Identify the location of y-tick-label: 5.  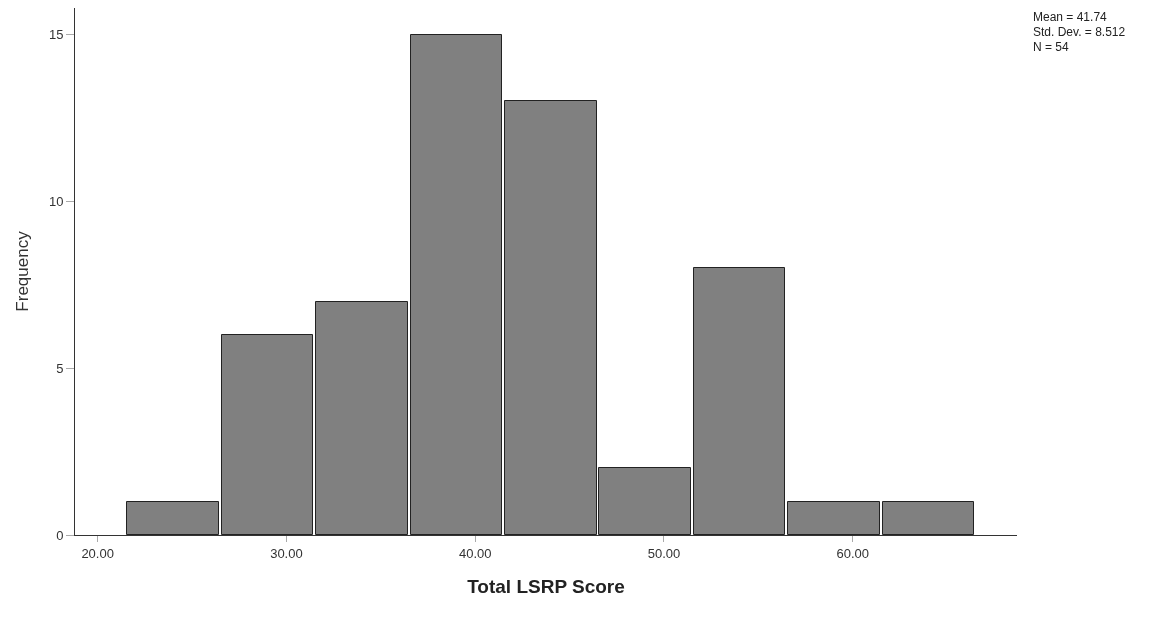
(60, 368).